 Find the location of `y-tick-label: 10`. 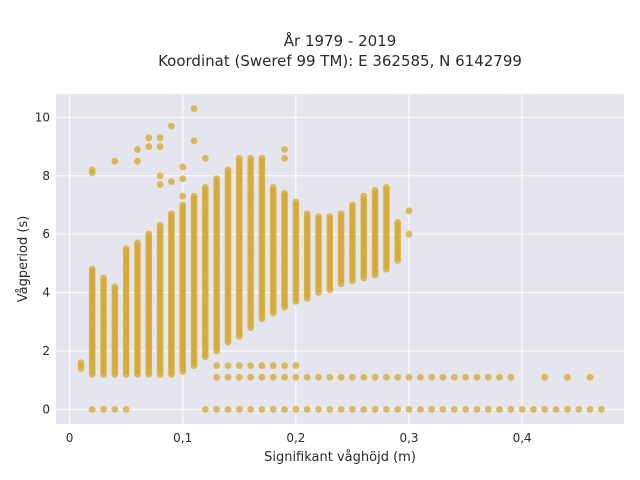

y-tick-label: 10 is located at coordinates (42, 117).